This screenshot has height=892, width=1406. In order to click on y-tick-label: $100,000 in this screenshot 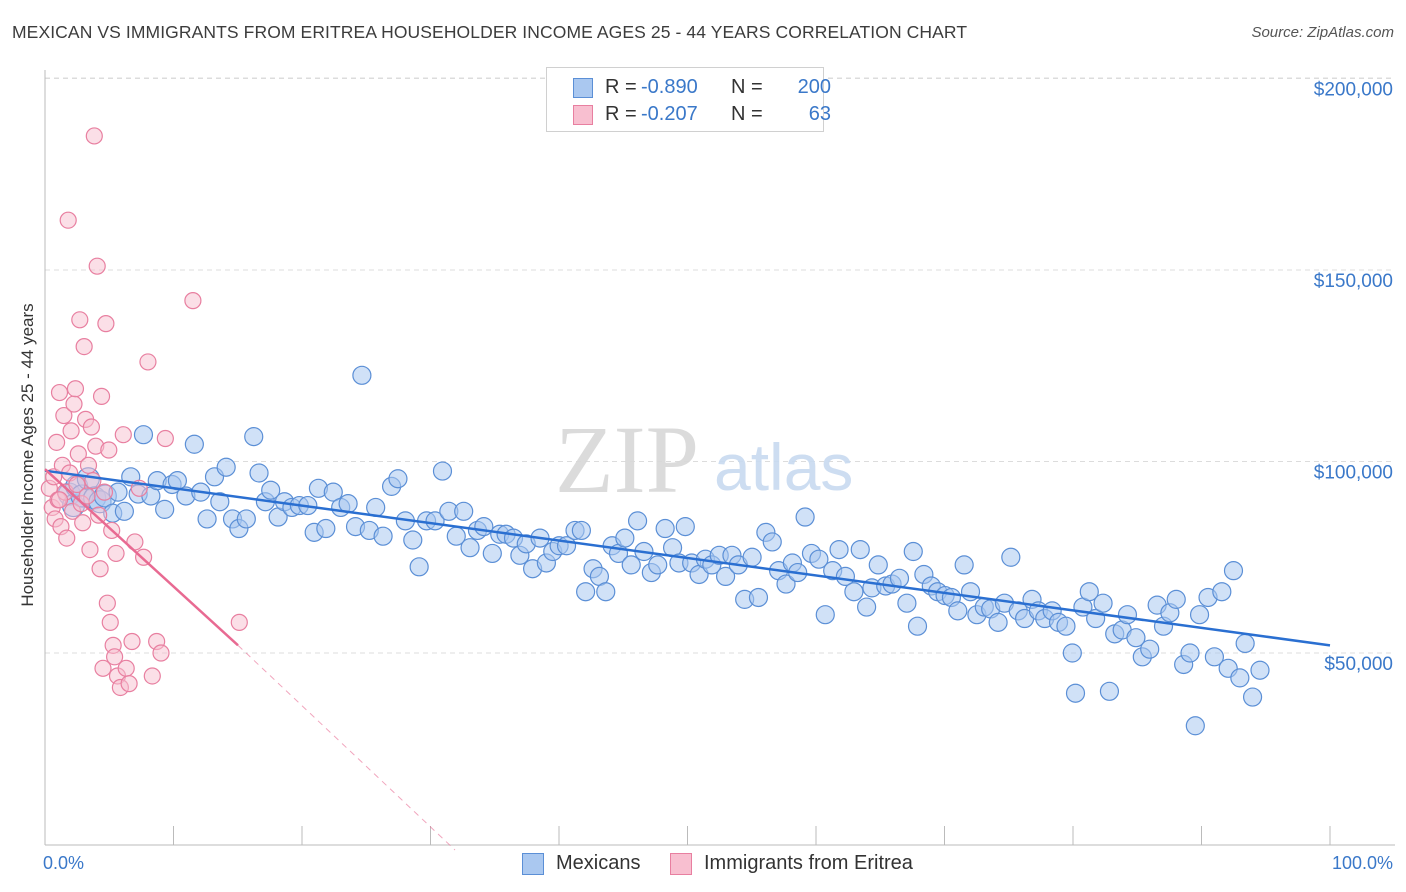, I will do `click(1353, 473)`.